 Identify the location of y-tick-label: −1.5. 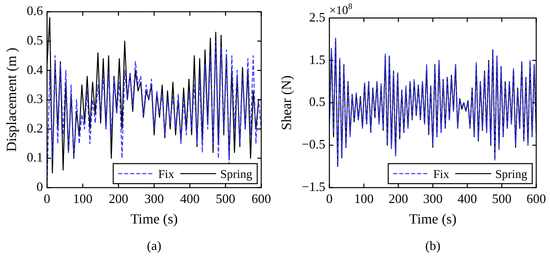
(314, 186).